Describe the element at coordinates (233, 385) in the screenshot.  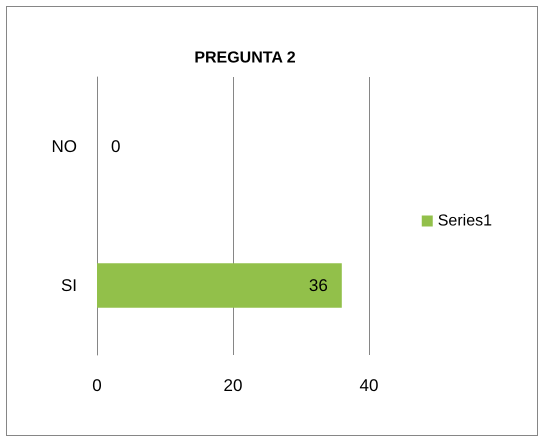
I see `x-tick-label: 20` at that location.